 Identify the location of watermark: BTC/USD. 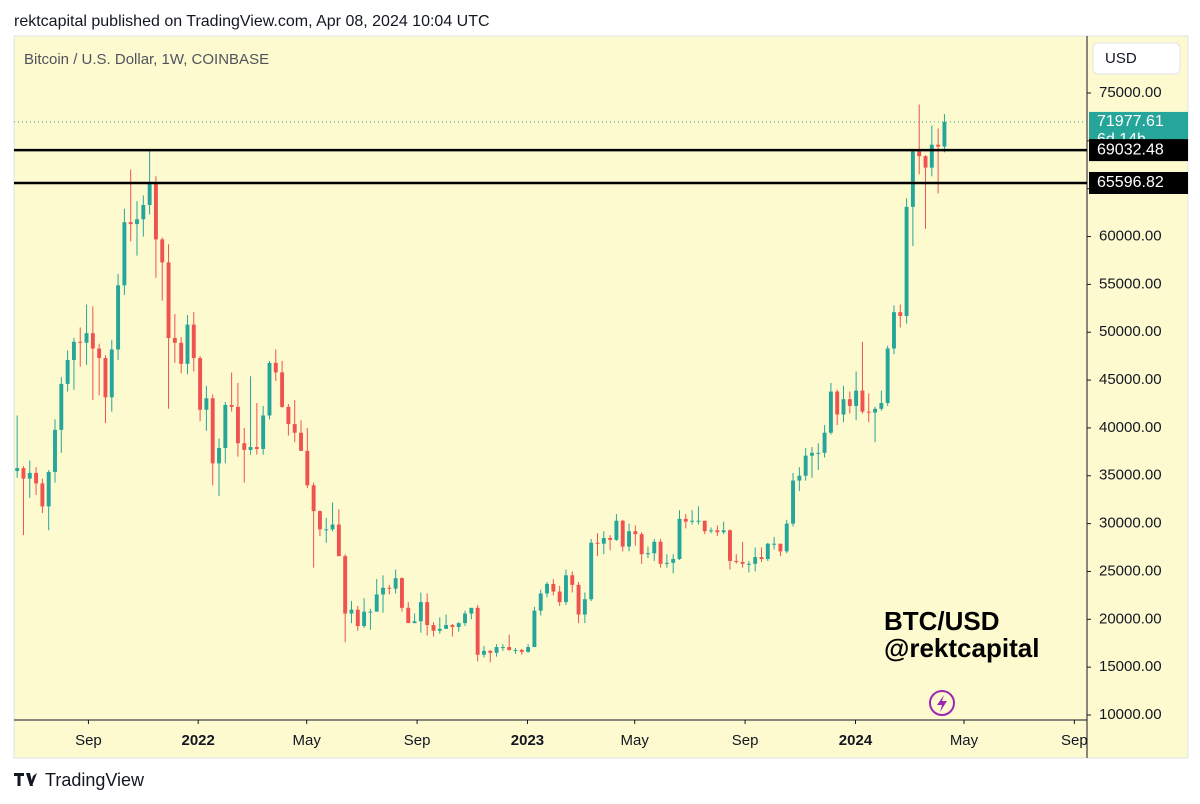
(942, 621).